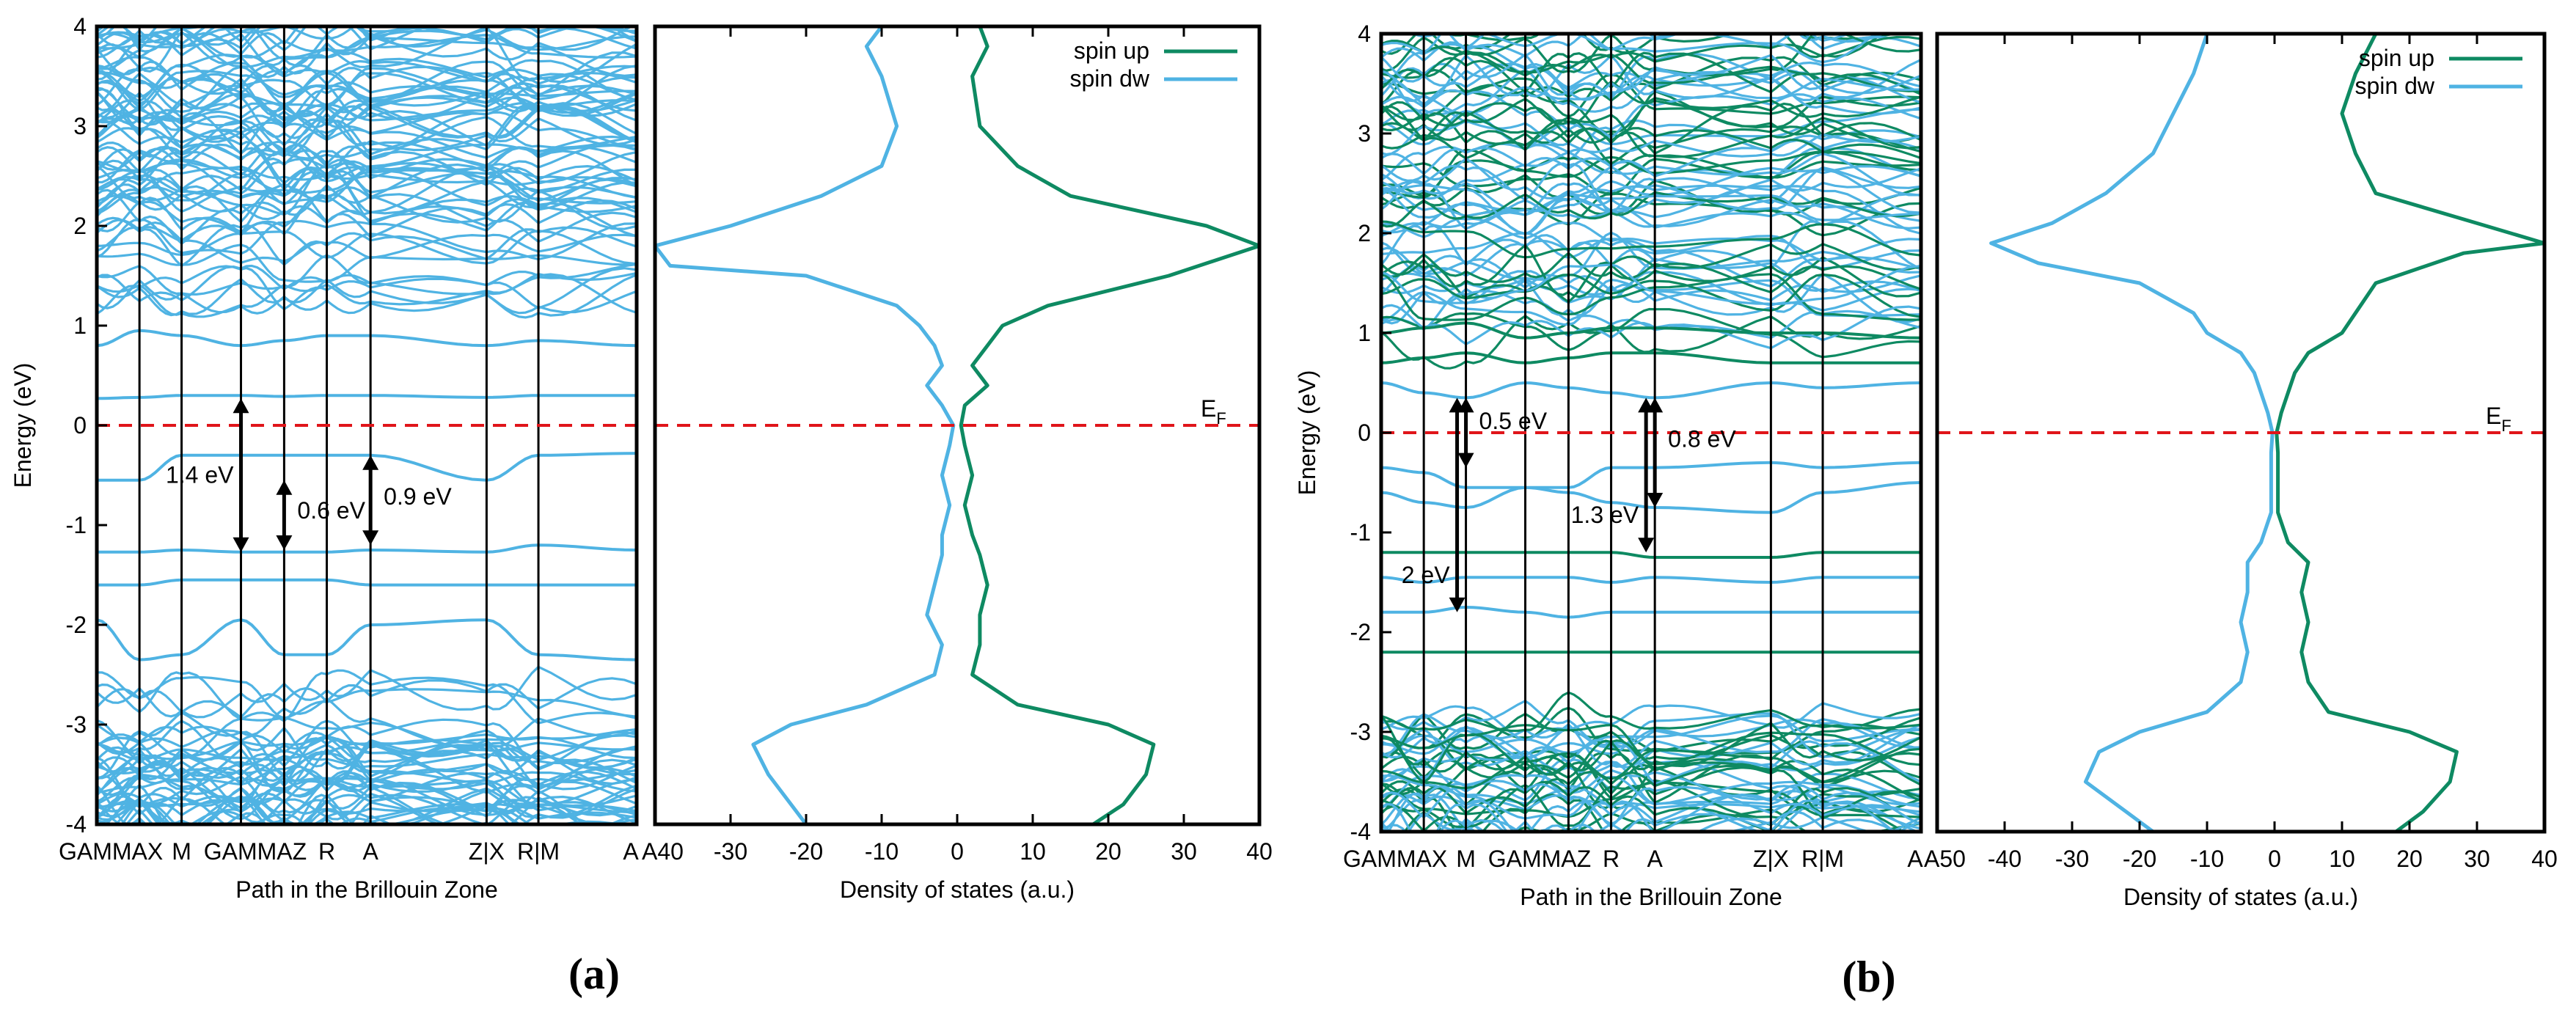 This screenshot has height=1015, width=2576. Describe the element at coordinates (1605, 515) in the screenshot. I see `gap-label: 1.3 eV` at that location.